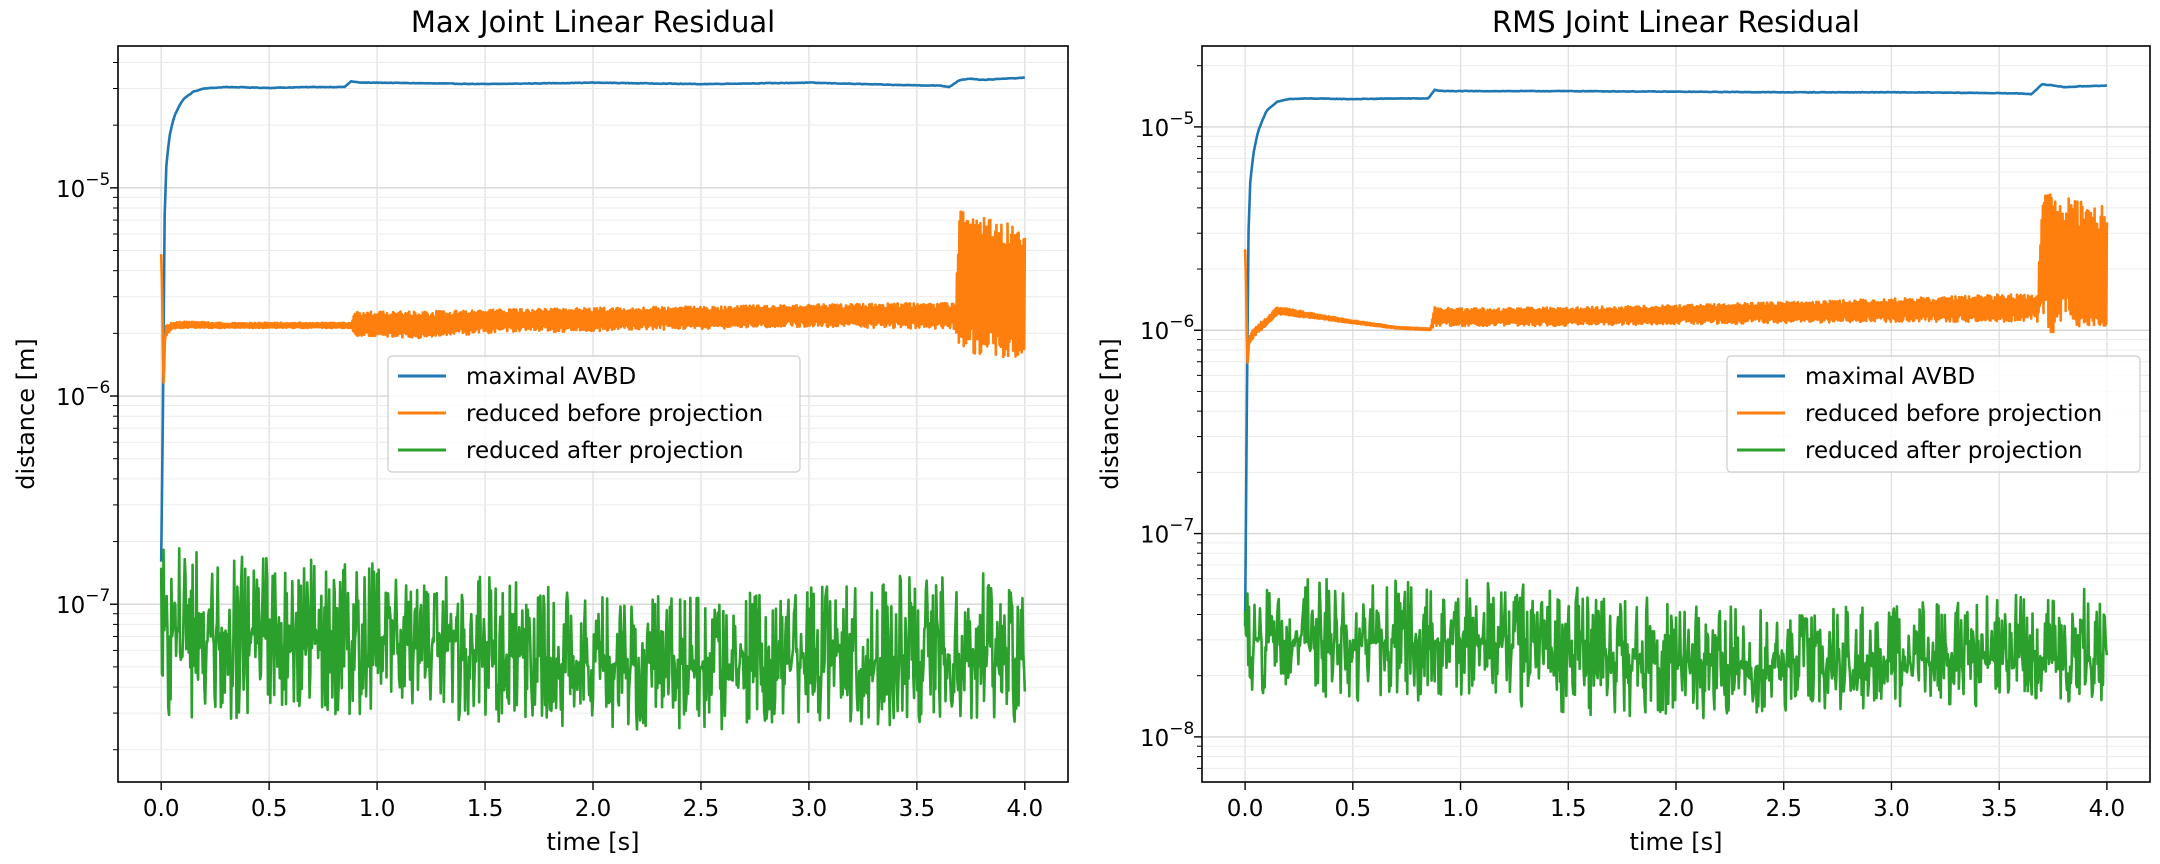 The height and width of the screenshot is (864, 2160). What do you see at coordinates (1181, 729) in the screenshot?
I see `y-tick-exponent: −8` at bounding box center [1181, 729].